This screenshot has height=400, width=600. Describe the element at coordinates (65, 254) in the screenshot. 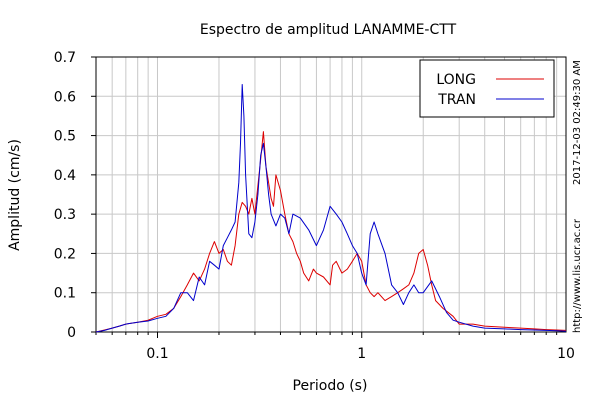

I see `y-tick-label: 0.2` at that location.